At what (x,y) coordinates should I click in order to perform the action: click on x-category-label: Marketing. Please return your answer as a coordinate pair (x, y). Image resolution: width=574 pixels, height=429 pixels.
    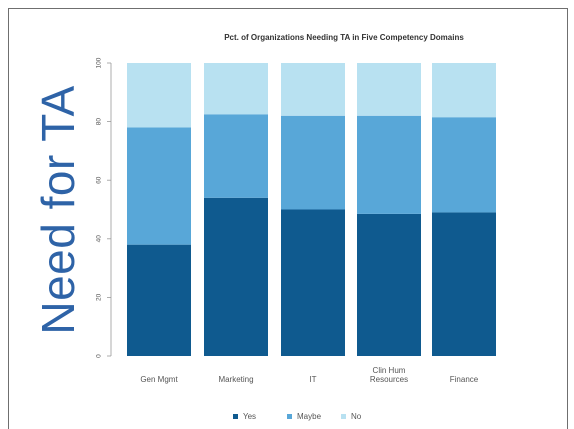
    Looking at the image, I should click on (235, 379).